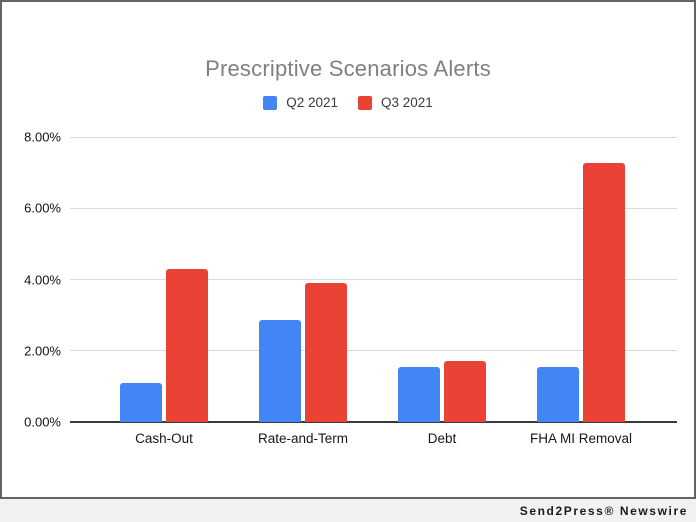 This screenshot has width=696, height=522. What do you see at coordinates (348, 510) in the screenshot?
I see `footer-strip: Send2Press® Newswire` at bounding box center [348, 510].